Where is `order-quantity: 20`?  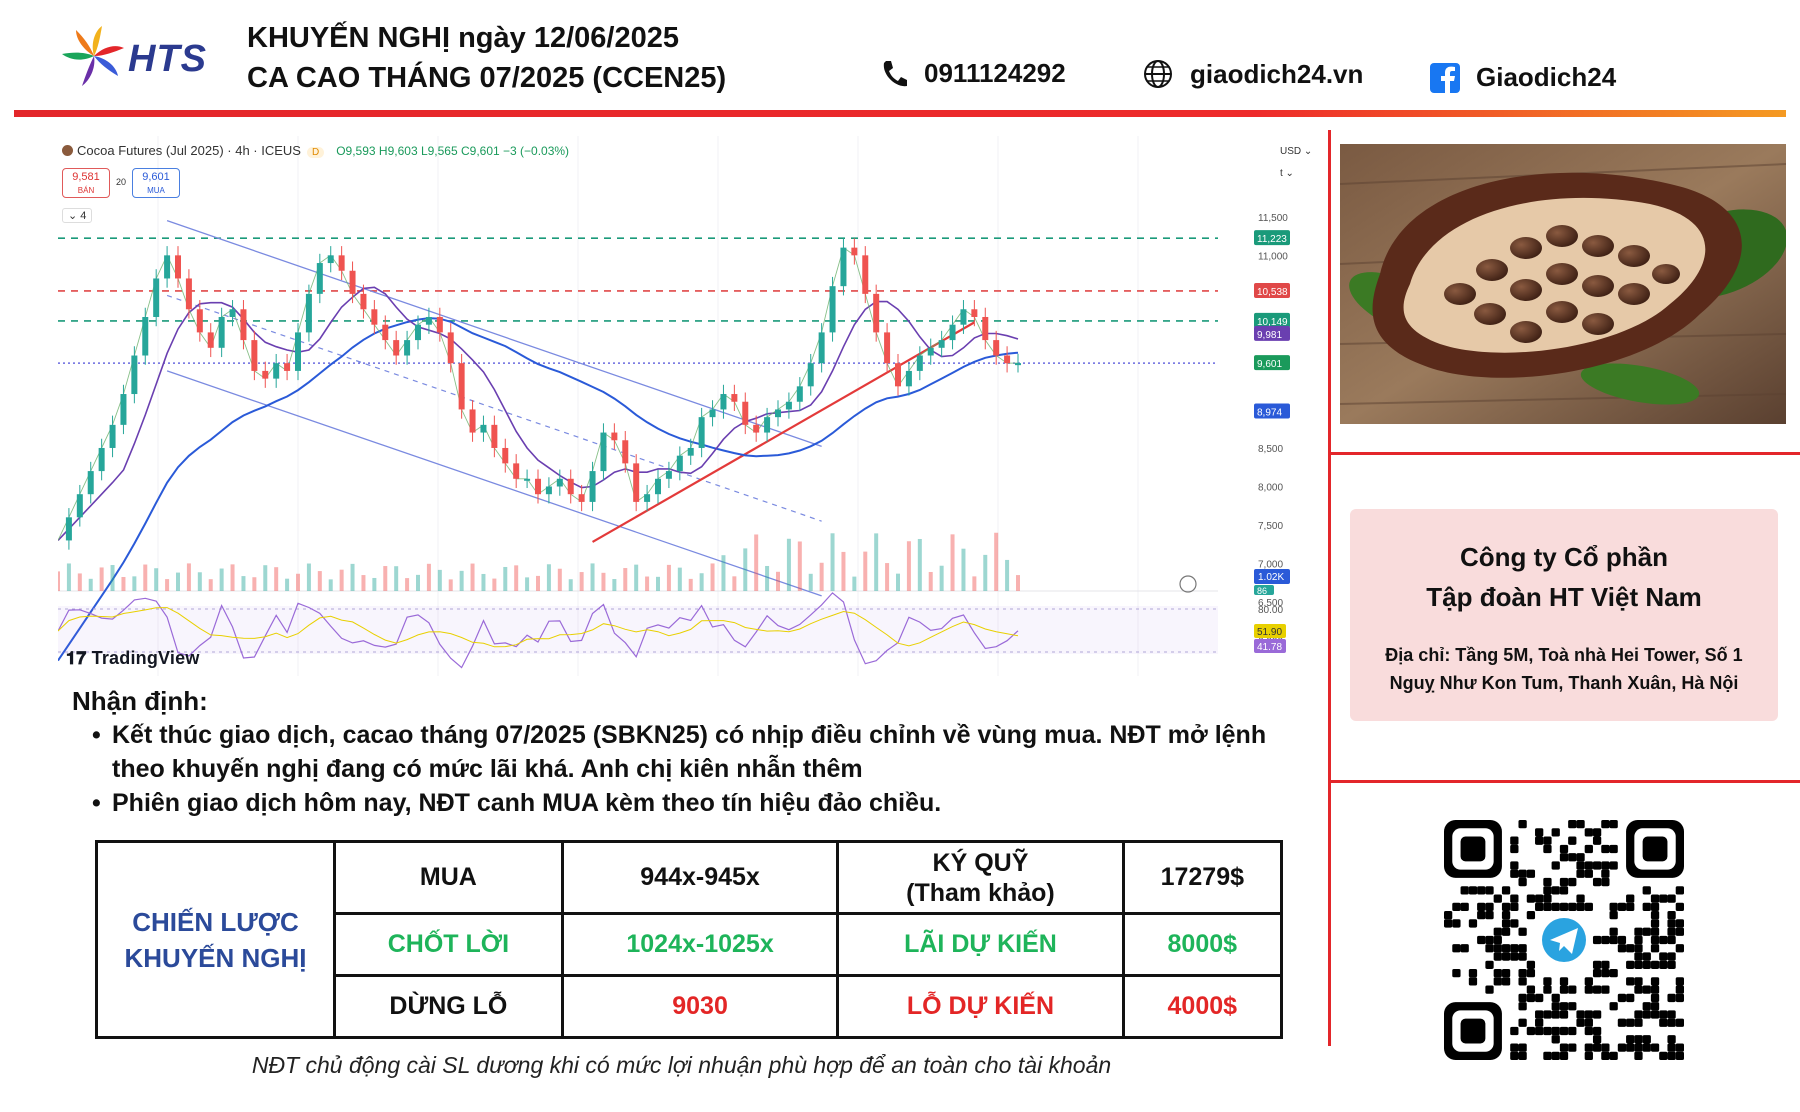
order-quantity: 20 is located at coordinates (121, 182).